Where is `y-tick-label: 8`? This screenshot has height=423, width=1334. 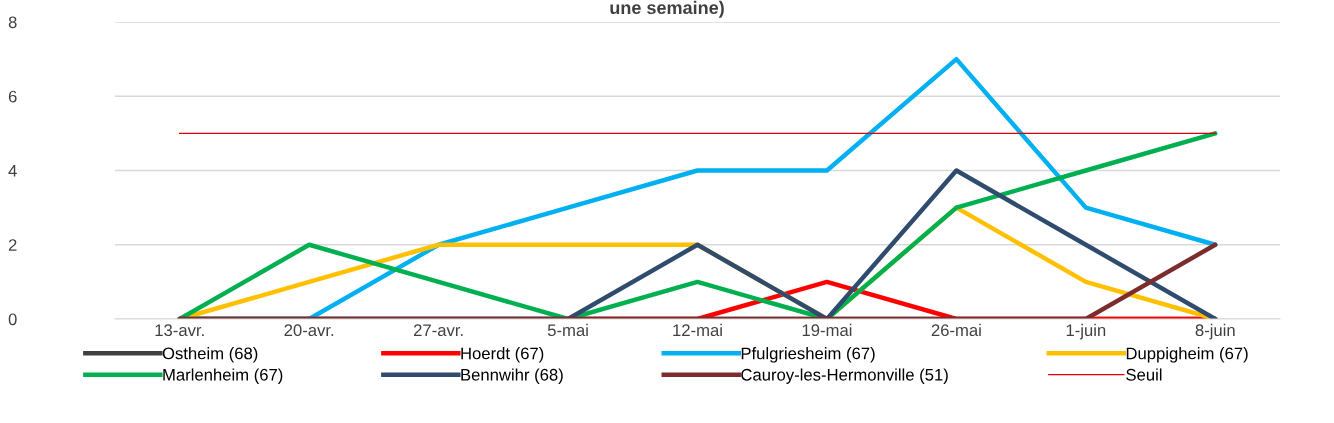 y-tick-label: 8 is located at coordinates (12, 22).